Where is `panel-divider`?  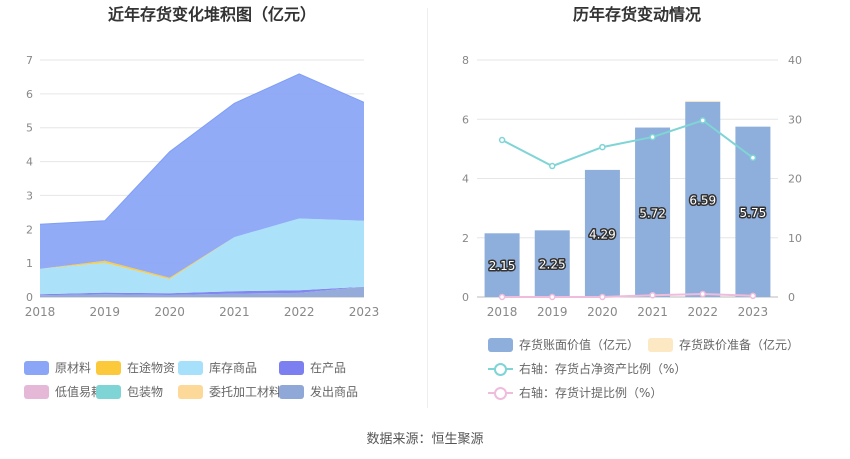 panel-divider is located at coordinates (427, 208).